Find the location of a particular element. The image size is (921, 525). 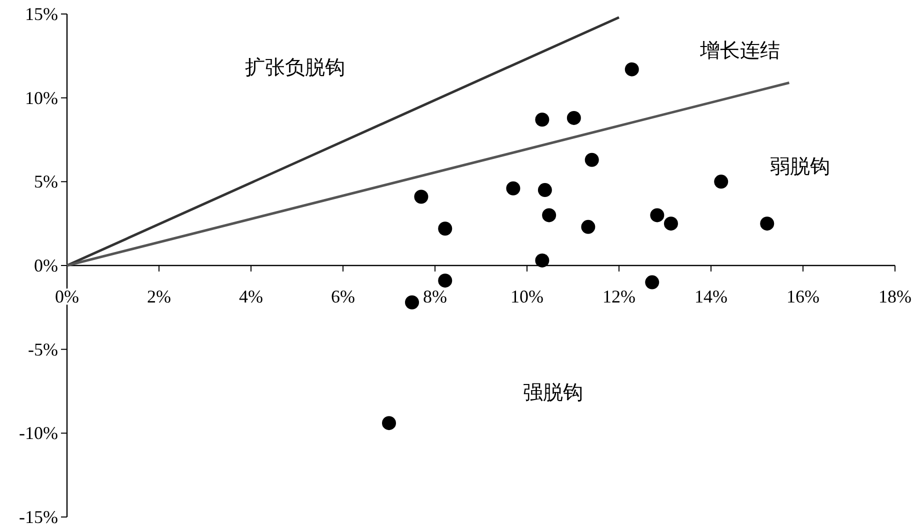

y-tick-label: -15% is located at coordinates (38, 516).